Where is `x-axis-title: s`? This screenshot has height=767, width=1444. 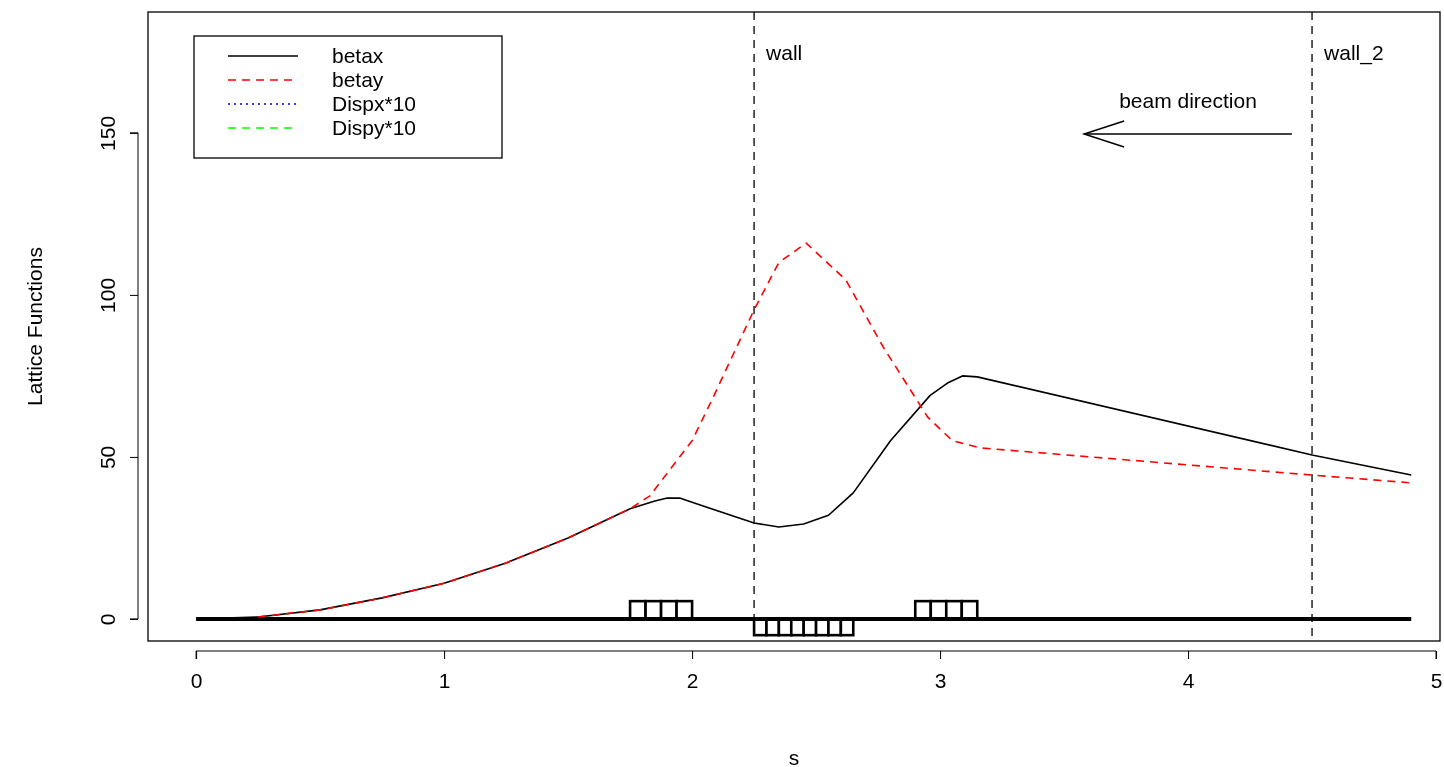
x-axis-title: s is located at coordinates (794, 756).